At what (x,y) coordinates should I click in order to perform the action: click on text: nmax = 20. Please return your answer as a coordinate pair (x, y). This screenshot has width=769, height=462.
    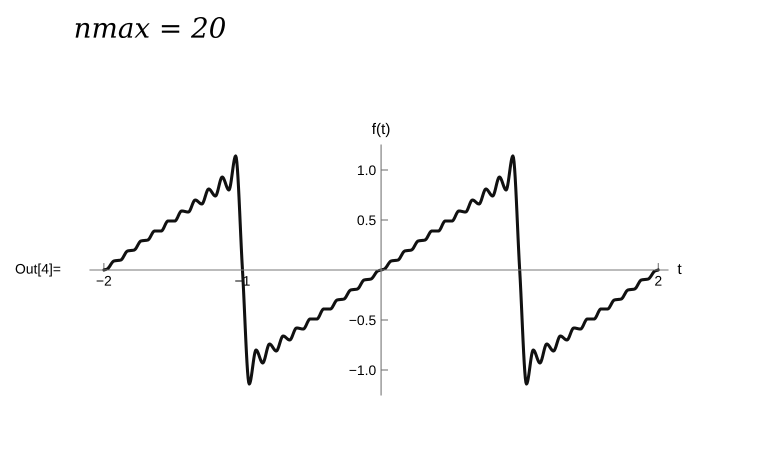
    Looking at the image, I should click on (150, 27).